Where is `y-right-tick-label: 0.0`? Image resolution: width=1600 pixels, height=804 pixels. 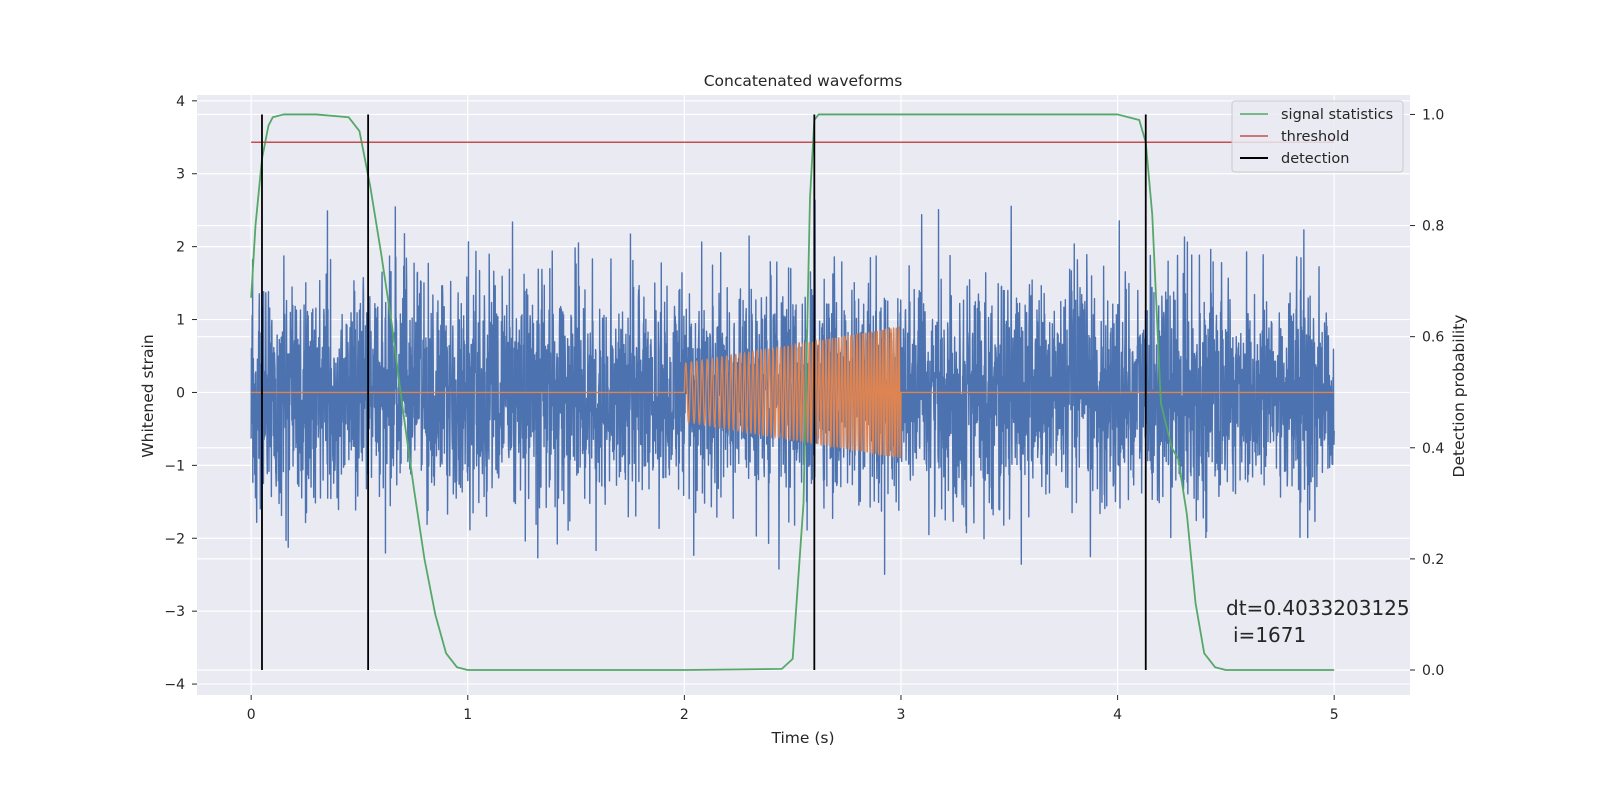
y-right-tick-label: 0.0 is located at coordinates (1433, 671).